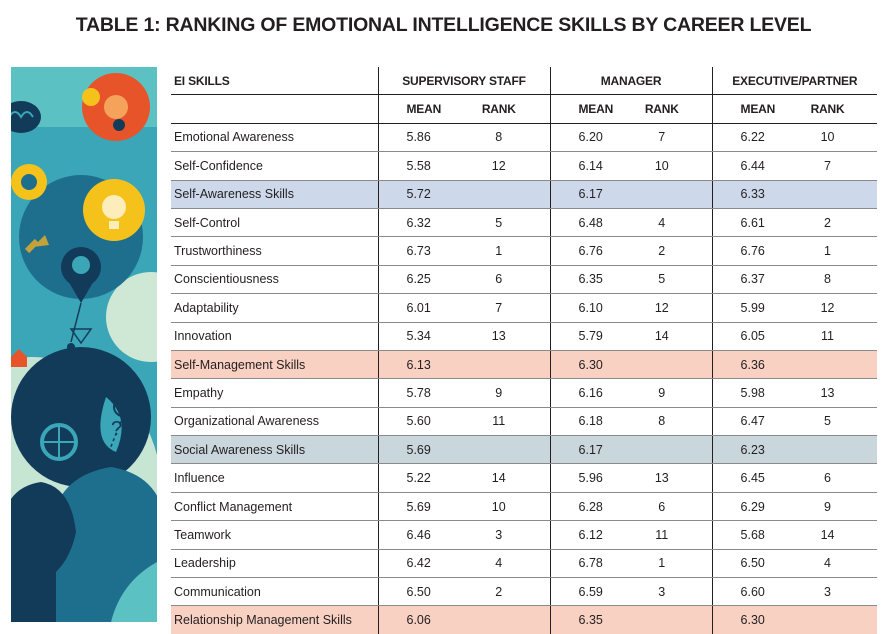 Image resolution: width=887 pixels, height=634 pixels. What do you see at coordinates (507, 223) in the screenshot?
I see `supervisory-rank: 5` at bounding box center [507, 223].